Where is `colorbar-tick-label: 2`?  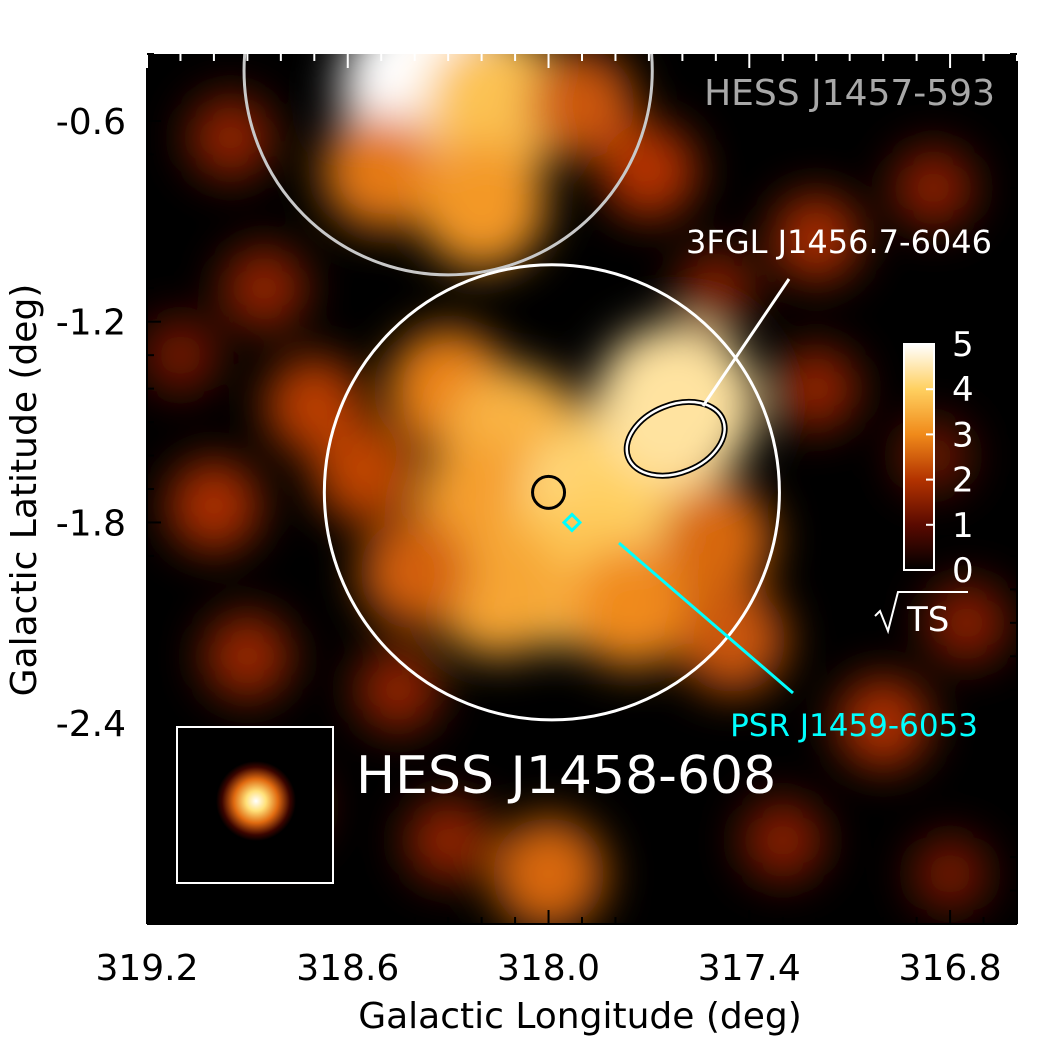
colorbar-tick-label: 2 is located at coordinates (963, 481).